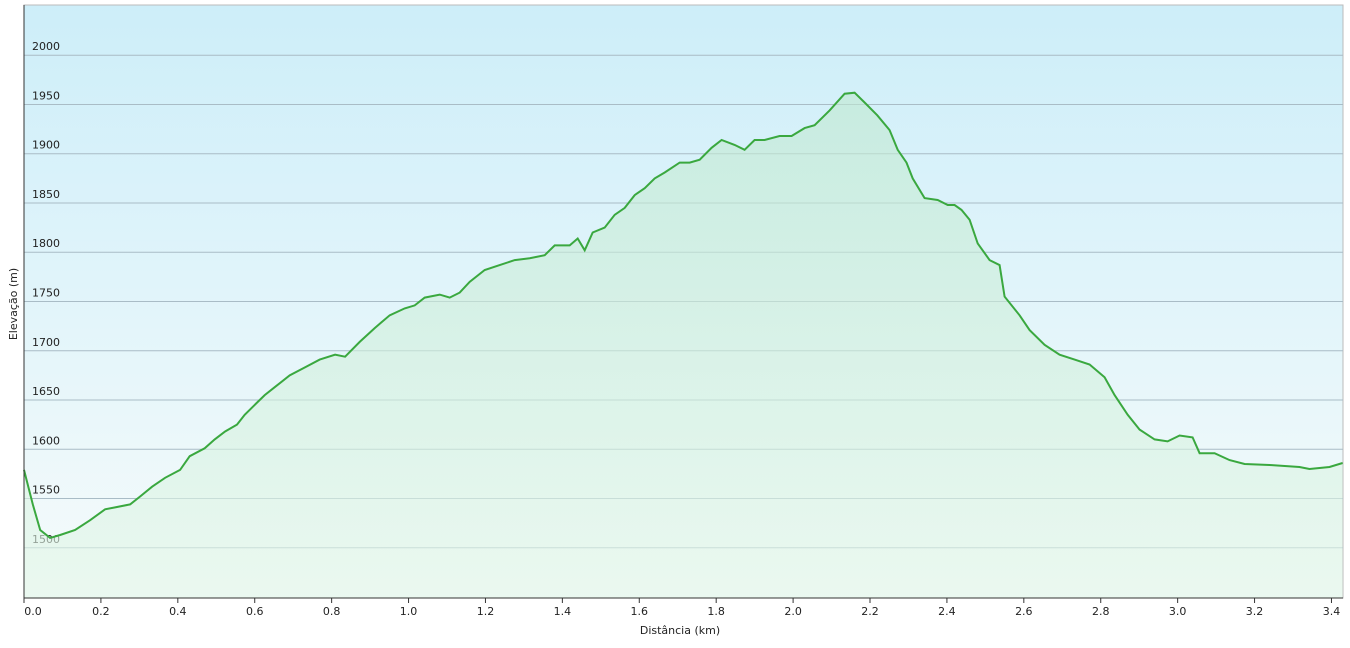 This screenshot has height=648, width=1350. I want to click on x-tick-label: 1.0, so click(409, 611).